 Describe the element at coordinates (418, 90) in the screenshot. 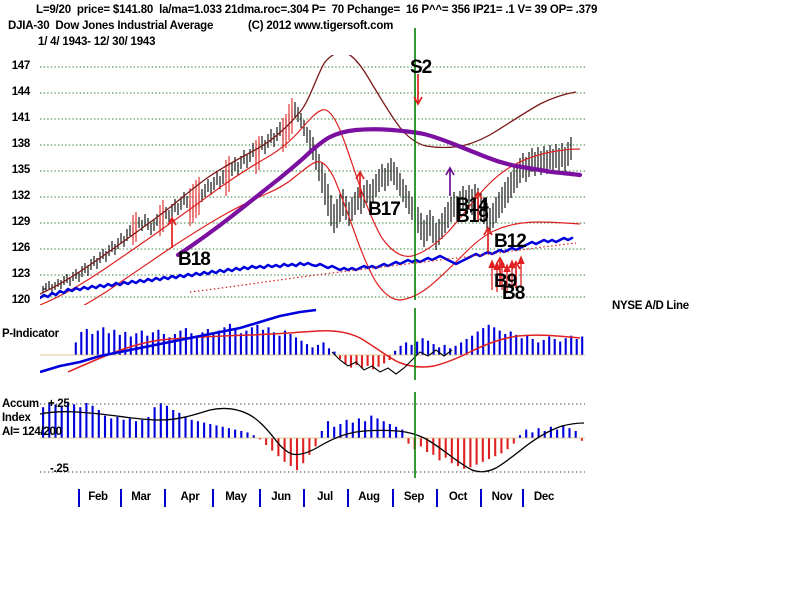

I see `signal-arrow-s2` at that location.